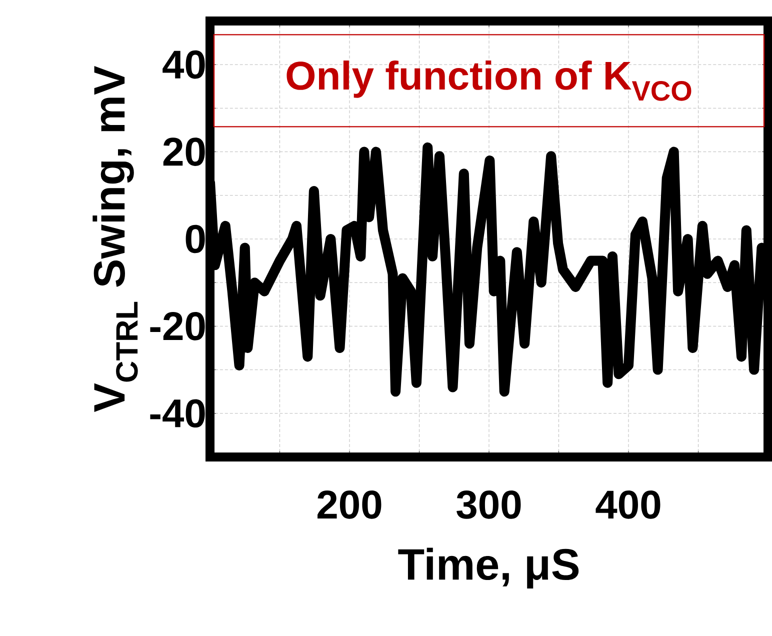 The image size is (772, 636). I want to click on x-tick-label: 400, so click(628, 504).